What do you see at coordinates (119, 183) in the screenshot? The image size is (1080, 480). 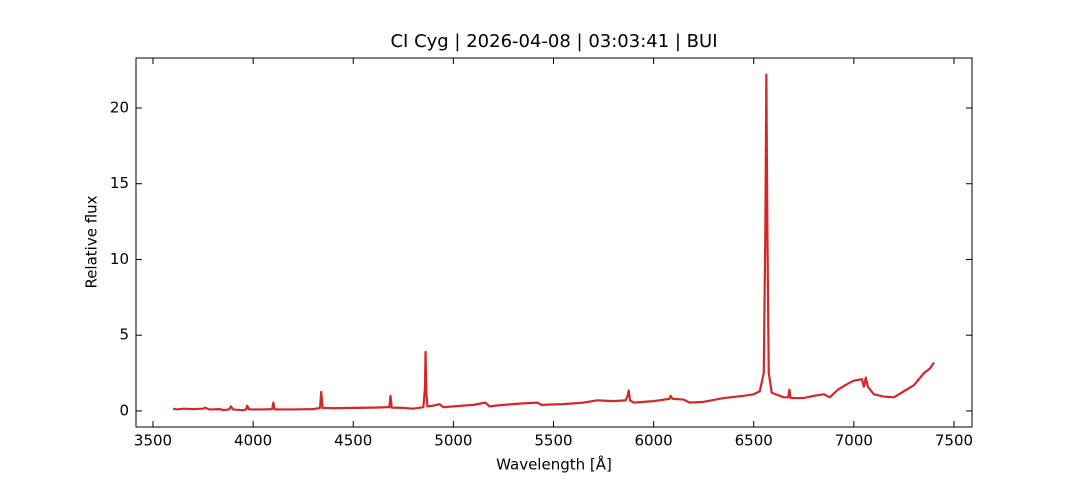 I see `y-tick-label: 15` at bounding box center [119, 183].